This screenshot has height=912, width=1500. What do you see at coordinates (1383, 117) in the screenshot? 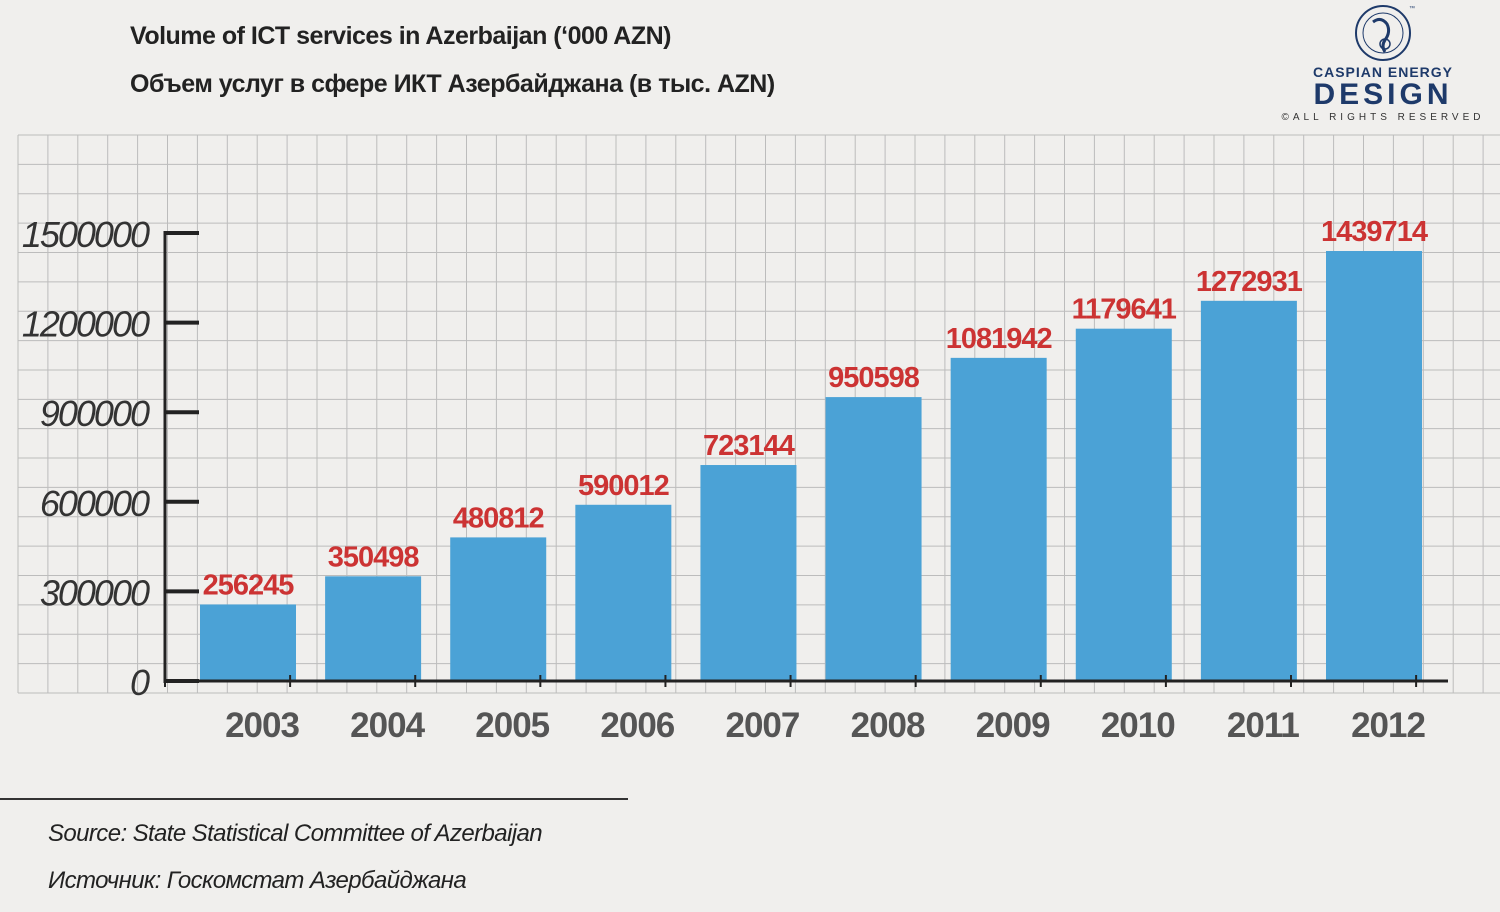
I see `logo-rights-text: ©ALL RIGHTS RESERVED` at bounding box center [1383, 117].